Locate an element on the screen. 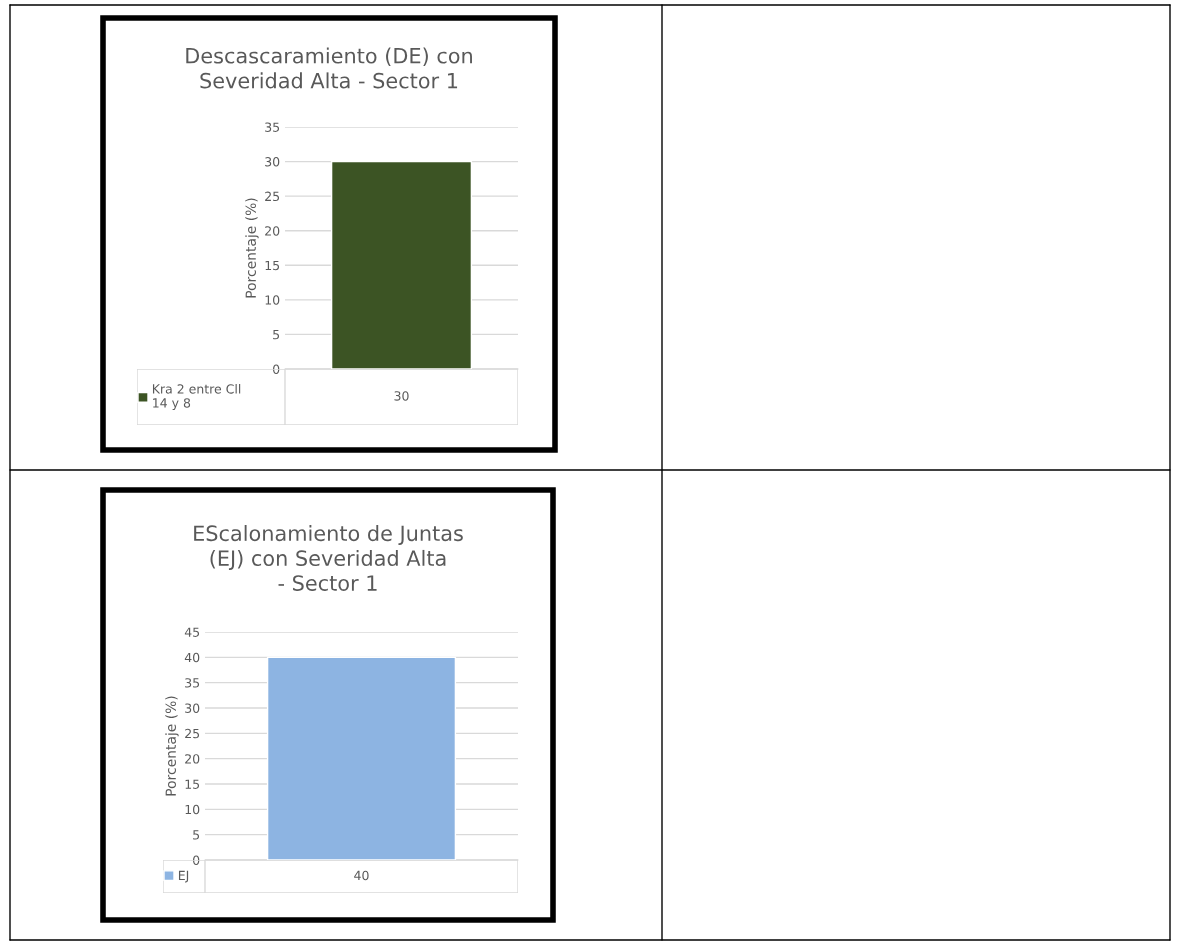 The image size is (1177, 944). chart-title: EScalonamiento de Juntas (EJ) con Severidad Alta - Sector 1 is located at coordinates (328, 558).